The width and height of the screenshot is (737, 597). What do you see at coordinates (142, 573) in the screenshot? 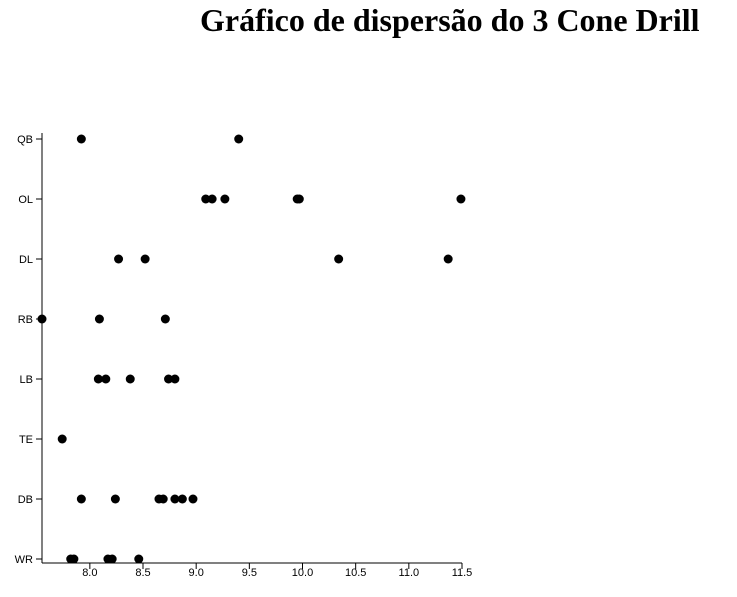
I see `x-tick-label: 8.5` at bounding box center [142, 573].